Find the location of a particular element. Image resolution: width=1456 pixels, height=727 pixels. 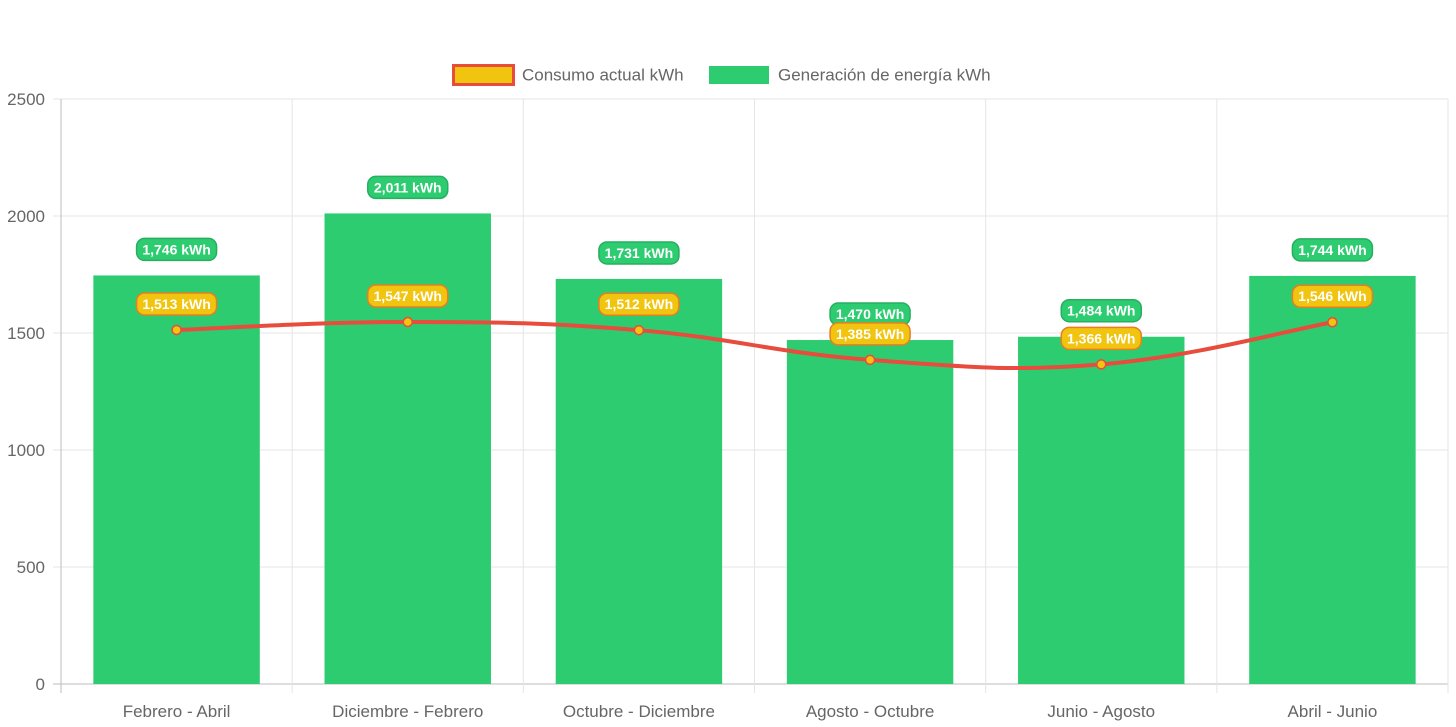

line-value-label: 1,366 kWh is located at coordinates (1101, 338).